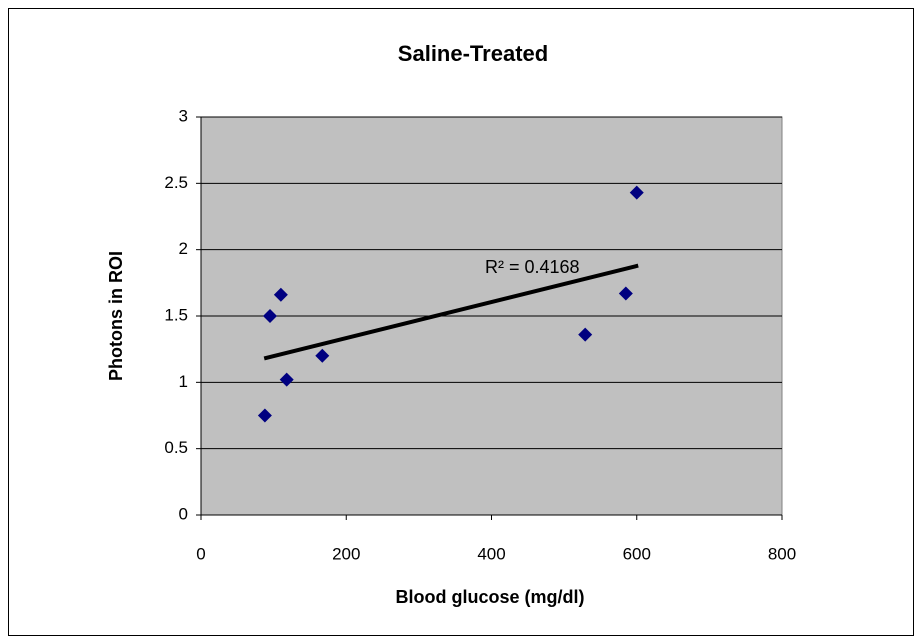 This screenshot has height=639, width=922. Describe the element at coordinates (176, 314) in the screenshot. I see `y-tick-label: 1.5` at that location.